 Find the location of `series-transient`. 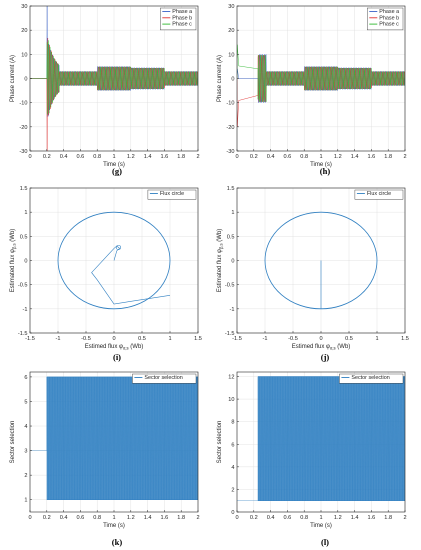

series-transient is located at coordinates (131, 275).